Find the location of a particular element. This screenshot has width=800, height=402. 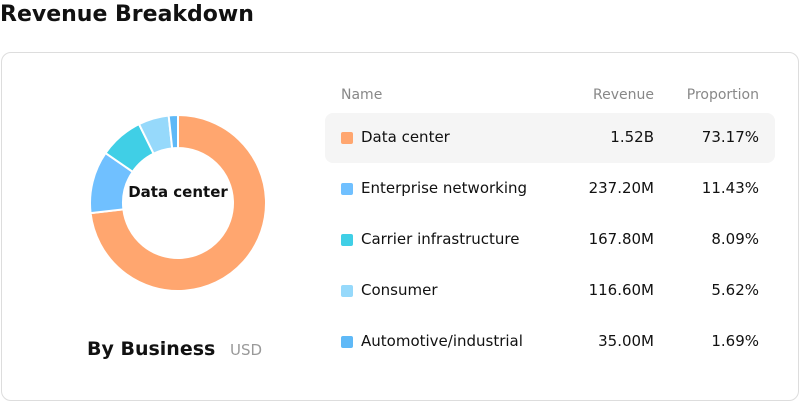

category-name: Carrier infrastructure is located at coordinates (440, 239).